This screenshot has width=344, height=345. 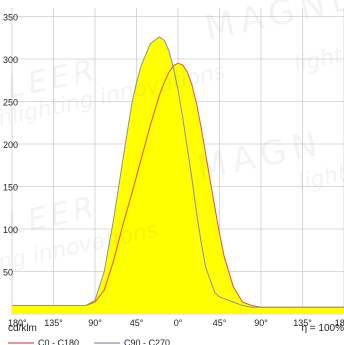 I want to click on x-tick-label-5: 45°, so click(x=220, y=323).